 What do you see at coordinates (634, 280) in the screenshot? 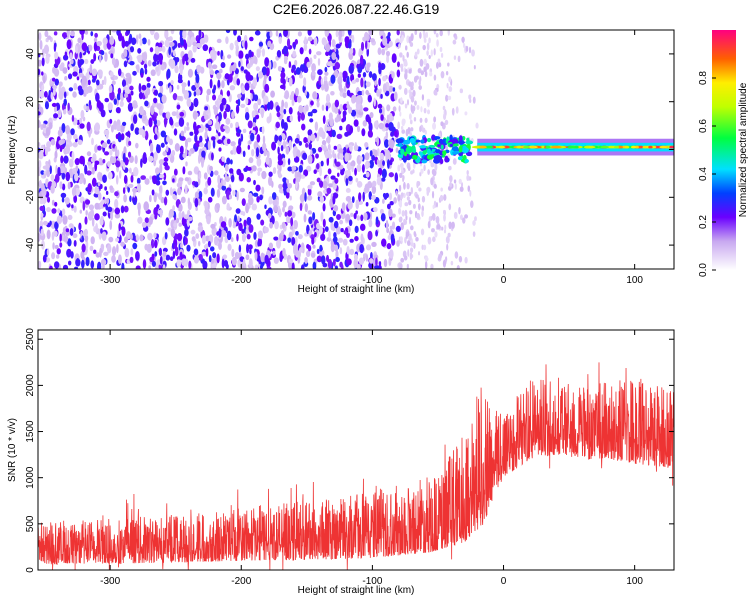
I see `x-tick-label: 100` at bounding box center [634, 280].